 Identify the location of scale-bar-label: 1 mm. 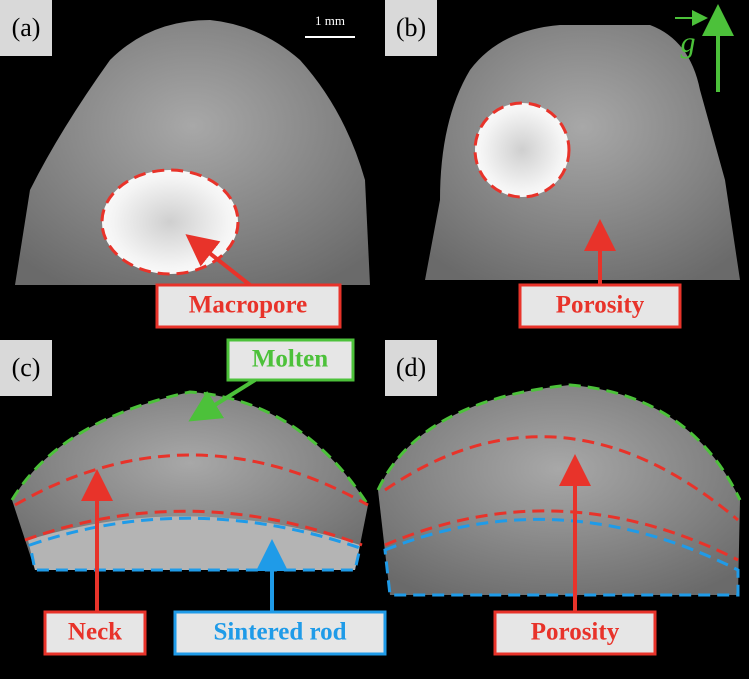
(330, 20).